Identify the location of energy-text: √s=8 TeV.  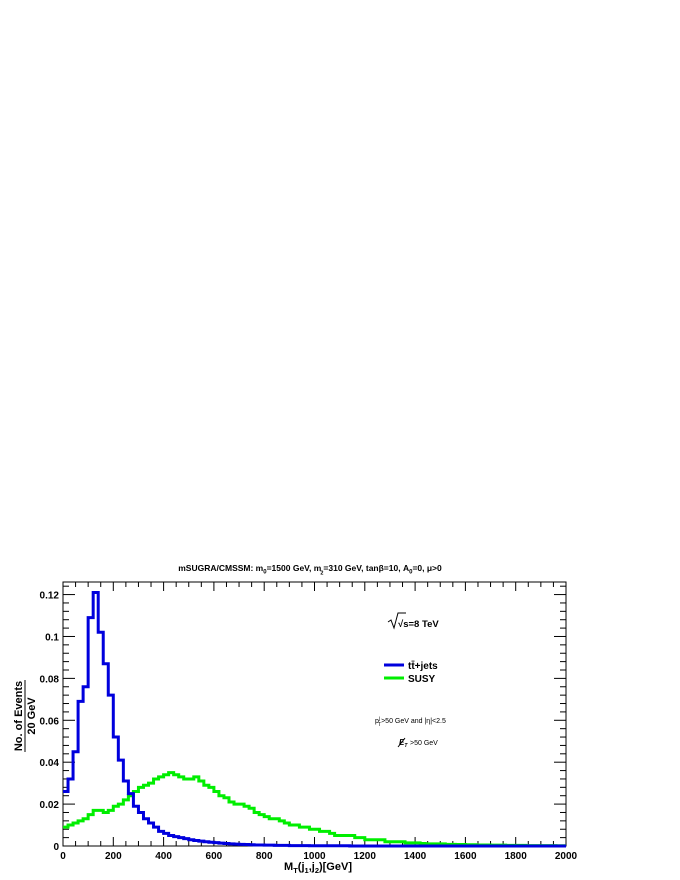
(418, 624).